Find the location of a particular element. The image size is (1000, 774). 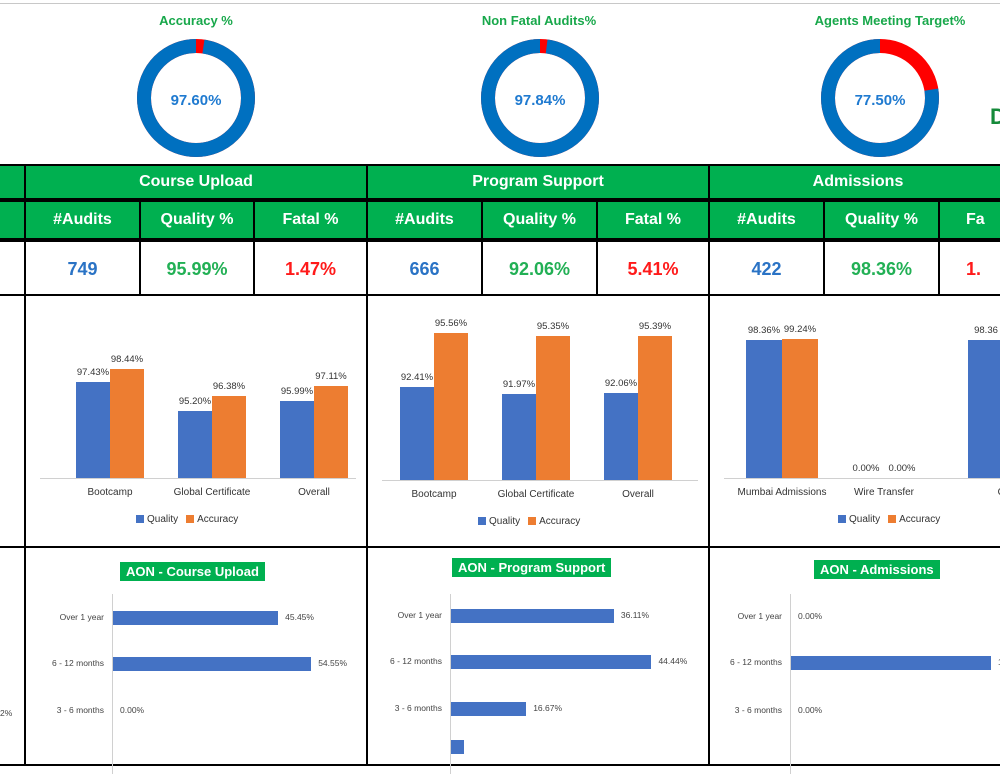

aon-data-label: 44.44% is located at coordinates (673, 661).